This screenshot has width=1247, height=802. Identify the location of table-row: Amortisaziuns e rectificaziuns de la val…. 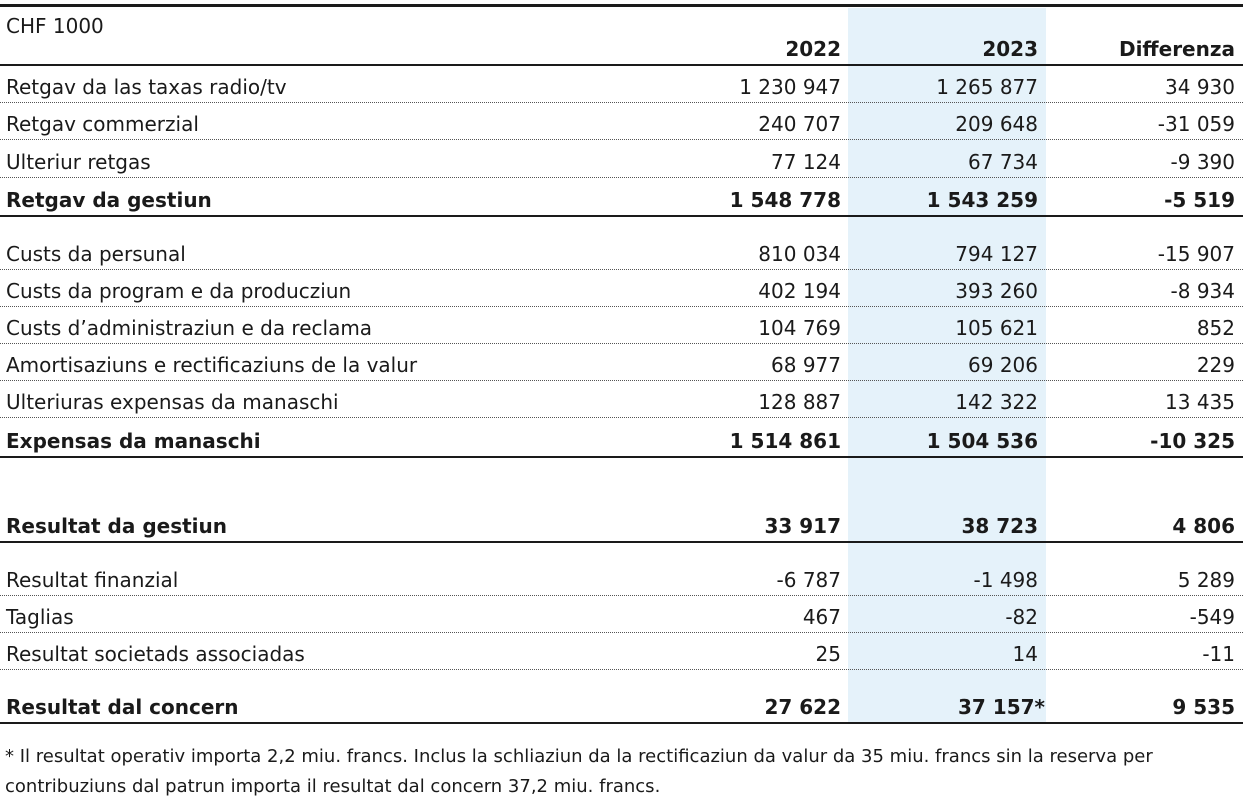
(621, 362).